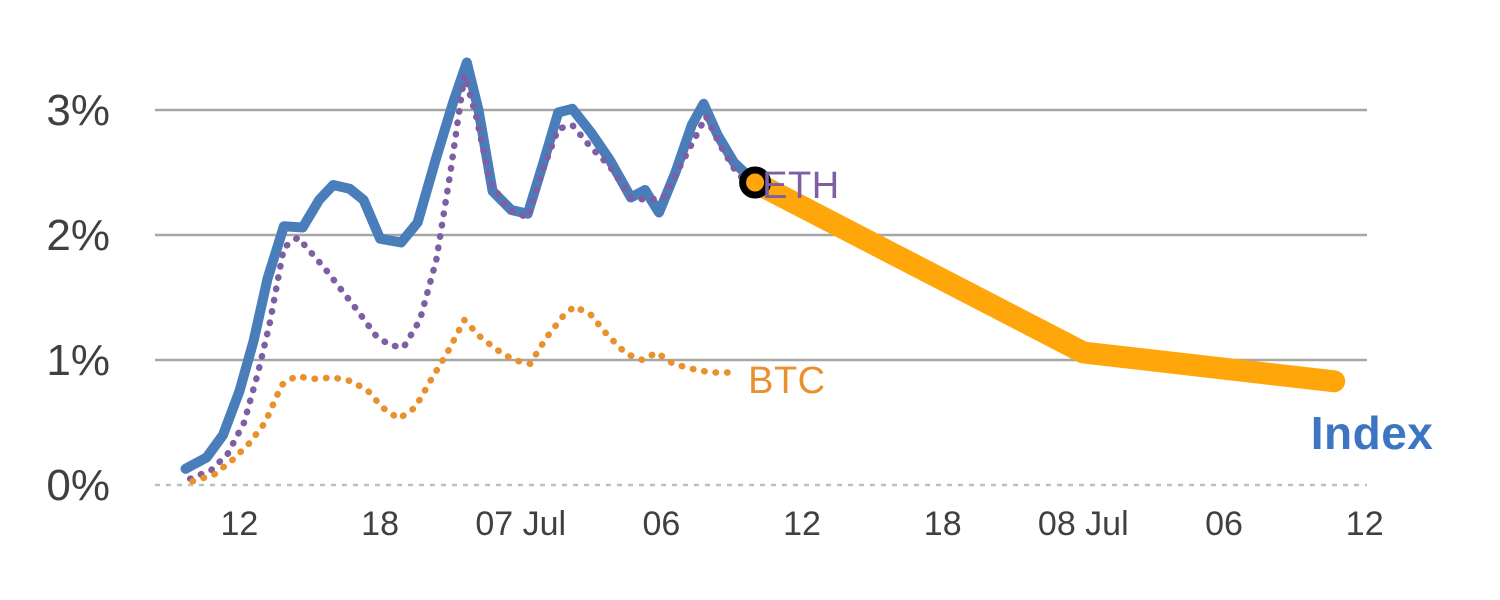 The image size is (1500, 600). What do you see at coordinates (1045, 282) in the screenshot?
I see `series-index-projection` at bounding box center [1045, 282].